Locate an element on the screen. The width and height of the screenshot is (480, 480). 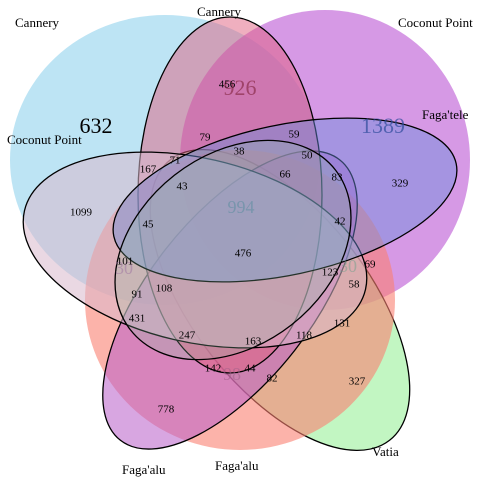
count-45: 45 is located at coordinates (149, 225).